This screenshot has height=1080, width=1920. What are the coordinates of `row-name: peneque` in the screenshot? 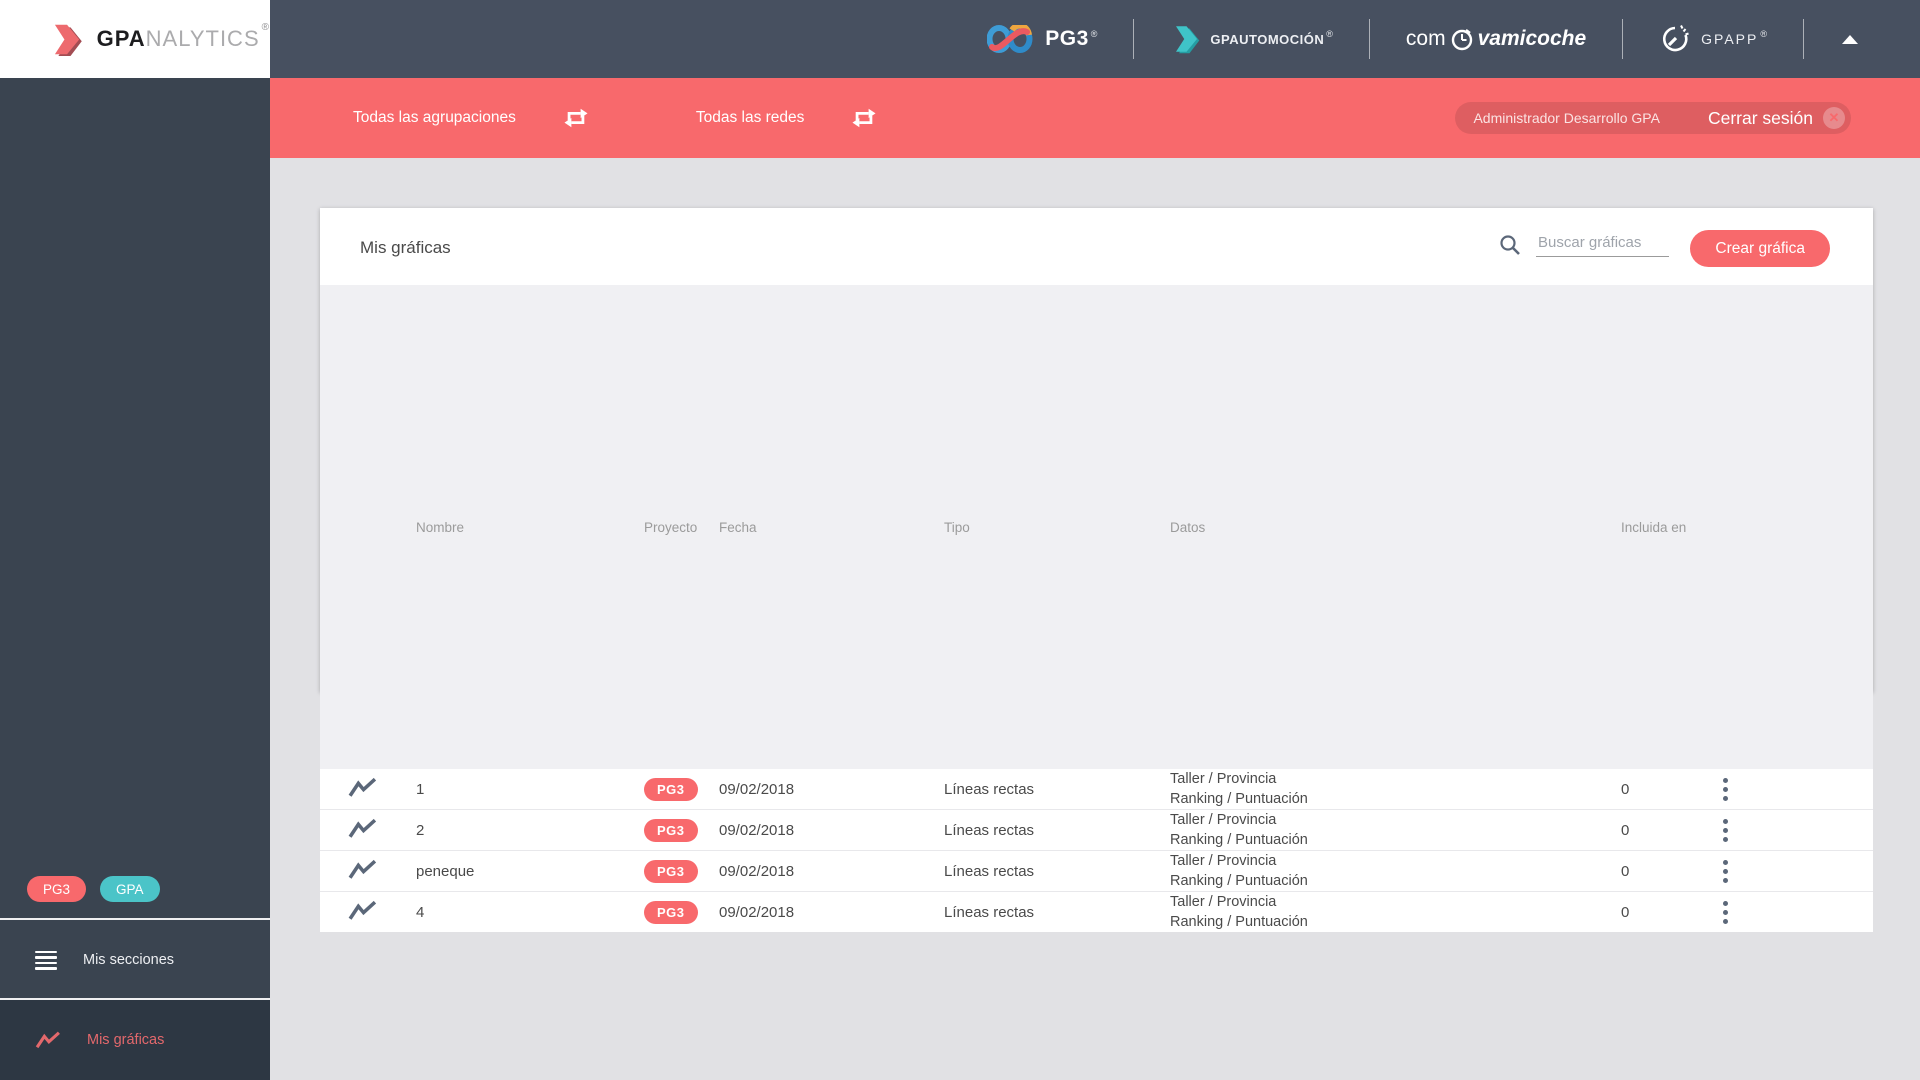 It's located at (445, 871).